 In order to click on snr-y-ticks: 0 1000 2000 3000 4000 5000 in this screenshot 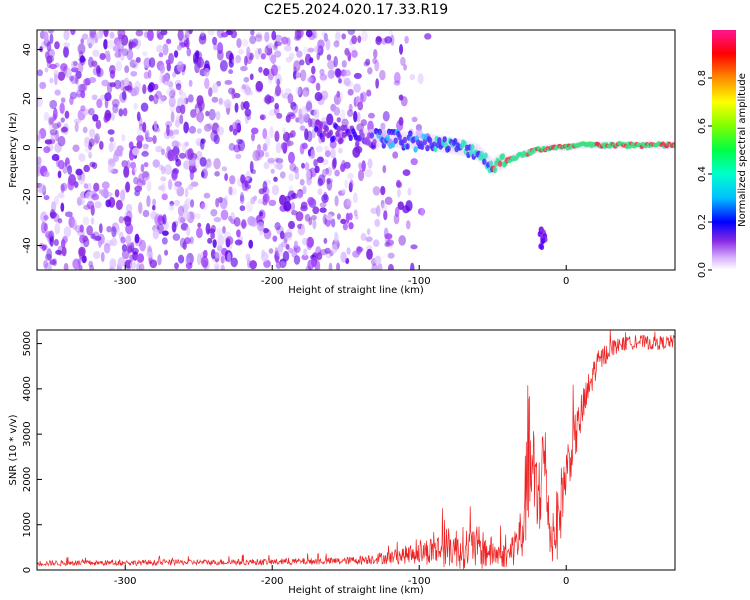, I will do `click(32, 452)`.